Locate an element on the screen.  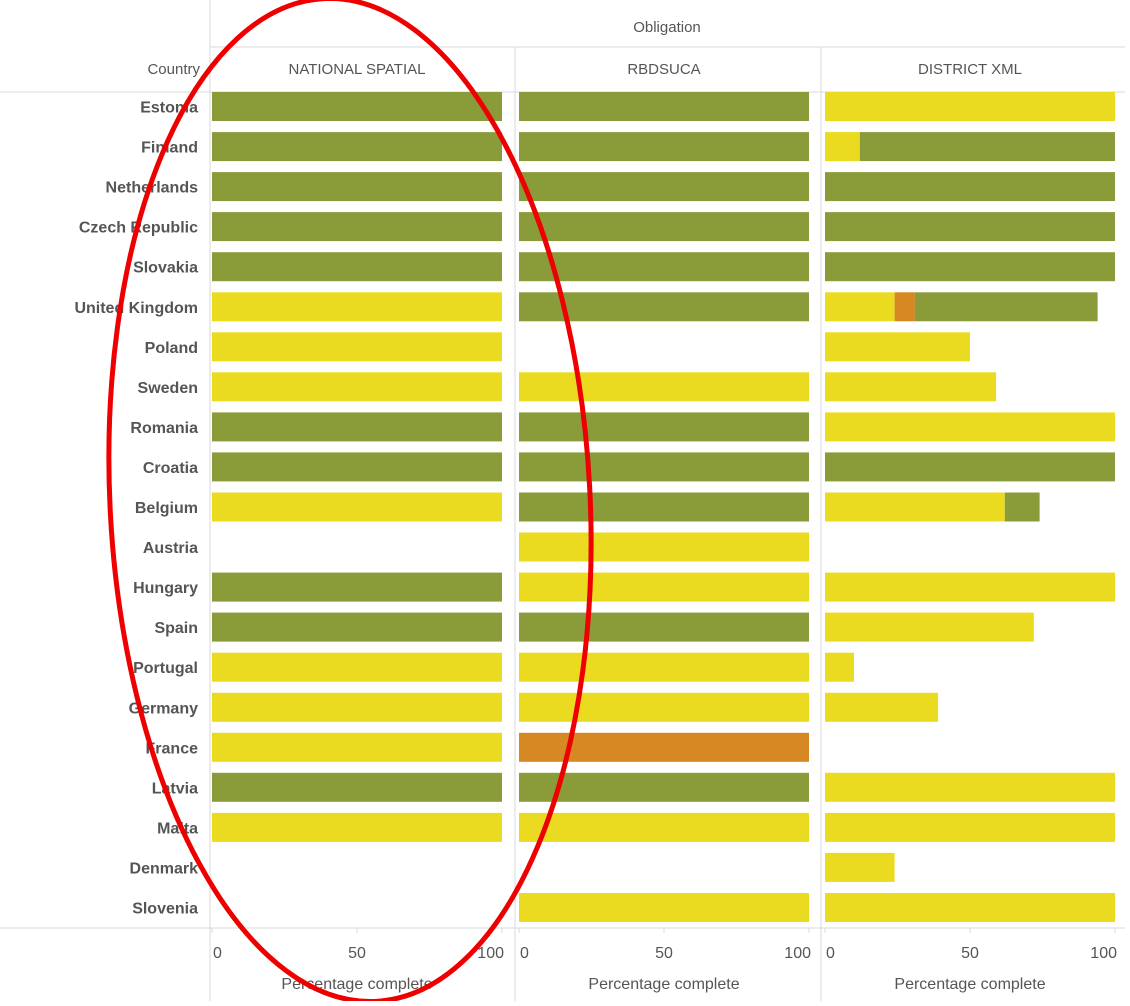
country-label-portugal: Portugal is located at coordinates (165, 668).